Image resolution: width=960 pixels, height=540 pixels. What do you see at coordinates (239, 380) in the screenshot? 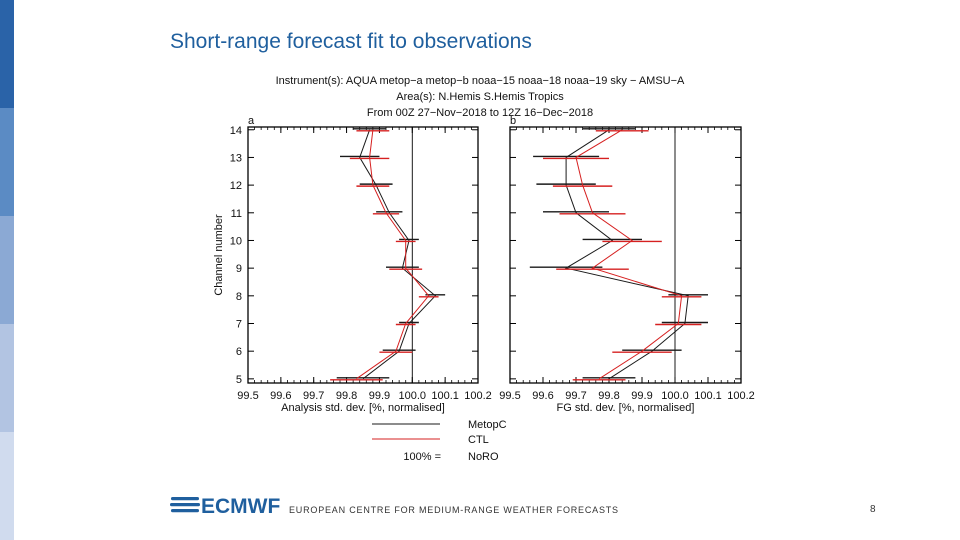
I see `ytick-label: 5` at bounding box center [239, 380].